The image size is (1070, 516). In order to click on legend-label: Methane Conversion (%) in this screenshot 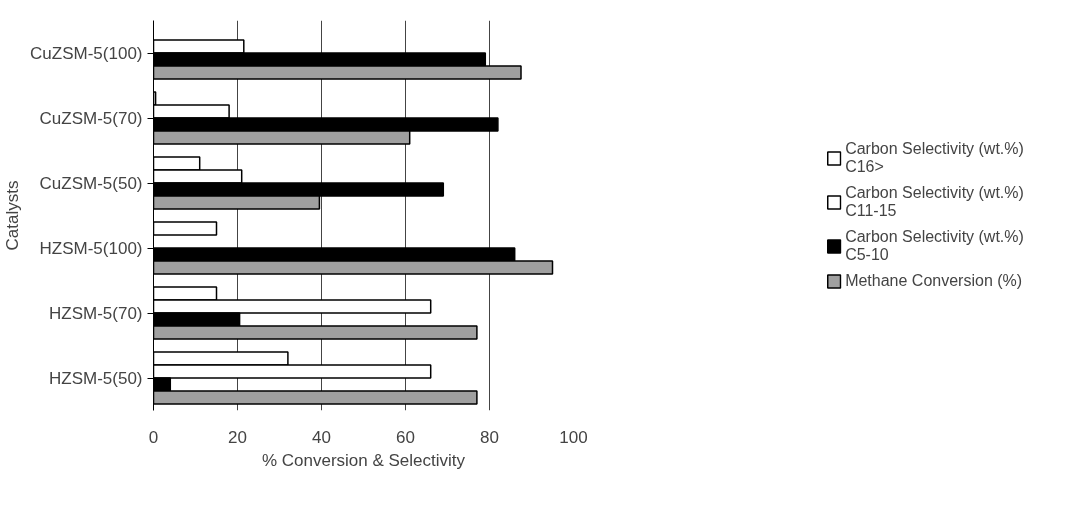, I will do `click(934, 281)`.